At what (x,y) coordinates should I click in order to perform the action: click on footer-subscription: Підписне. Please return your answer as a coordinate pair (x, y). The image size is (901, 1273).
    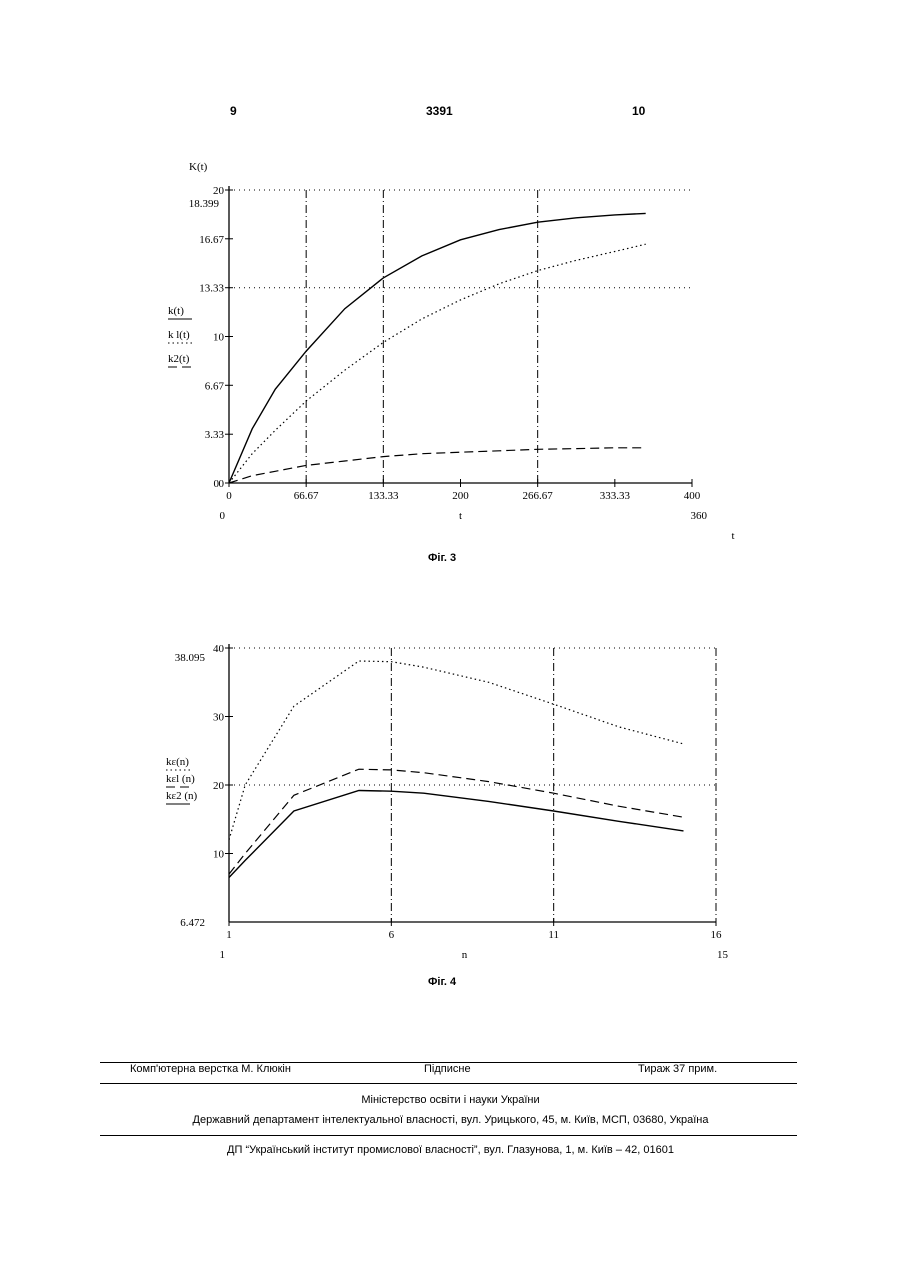
    Looking at the image, I should click on (447, 1069).